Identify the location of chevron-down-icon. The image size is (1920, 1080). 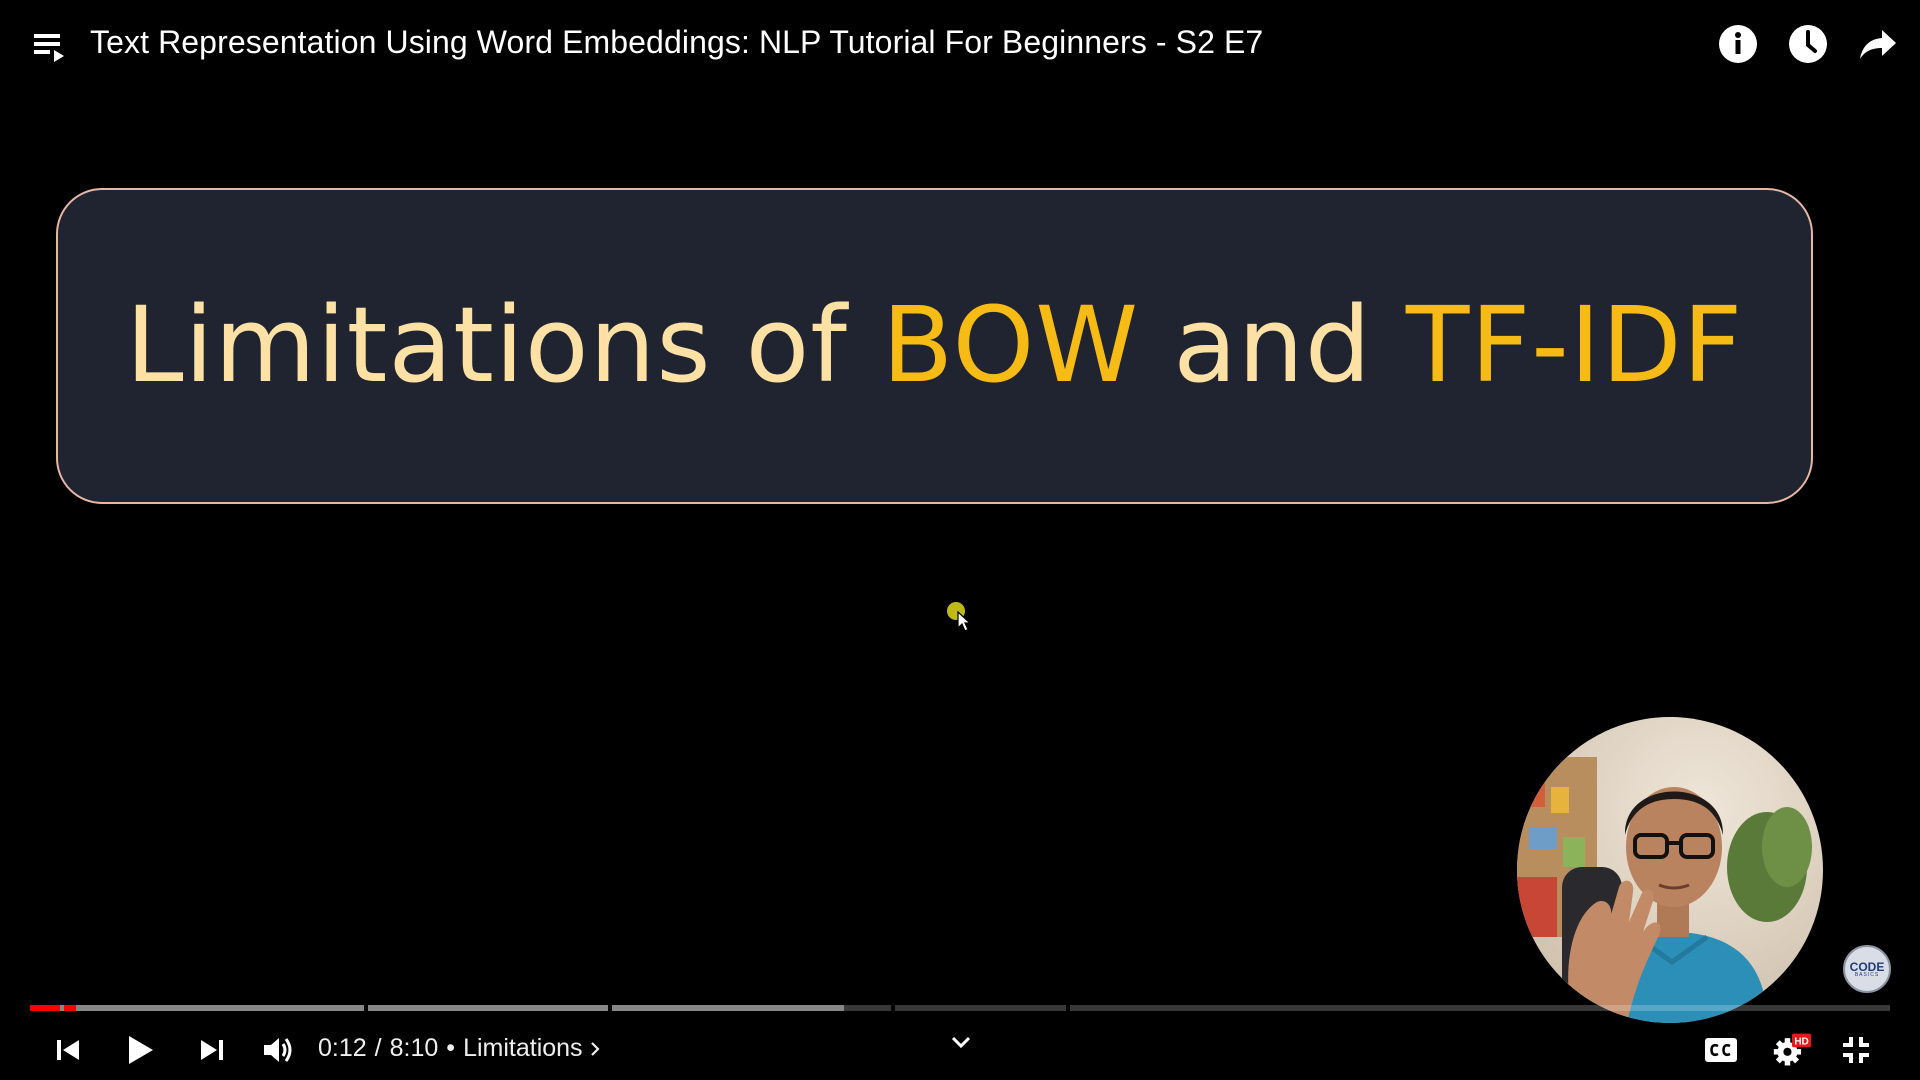
(961, 1042).